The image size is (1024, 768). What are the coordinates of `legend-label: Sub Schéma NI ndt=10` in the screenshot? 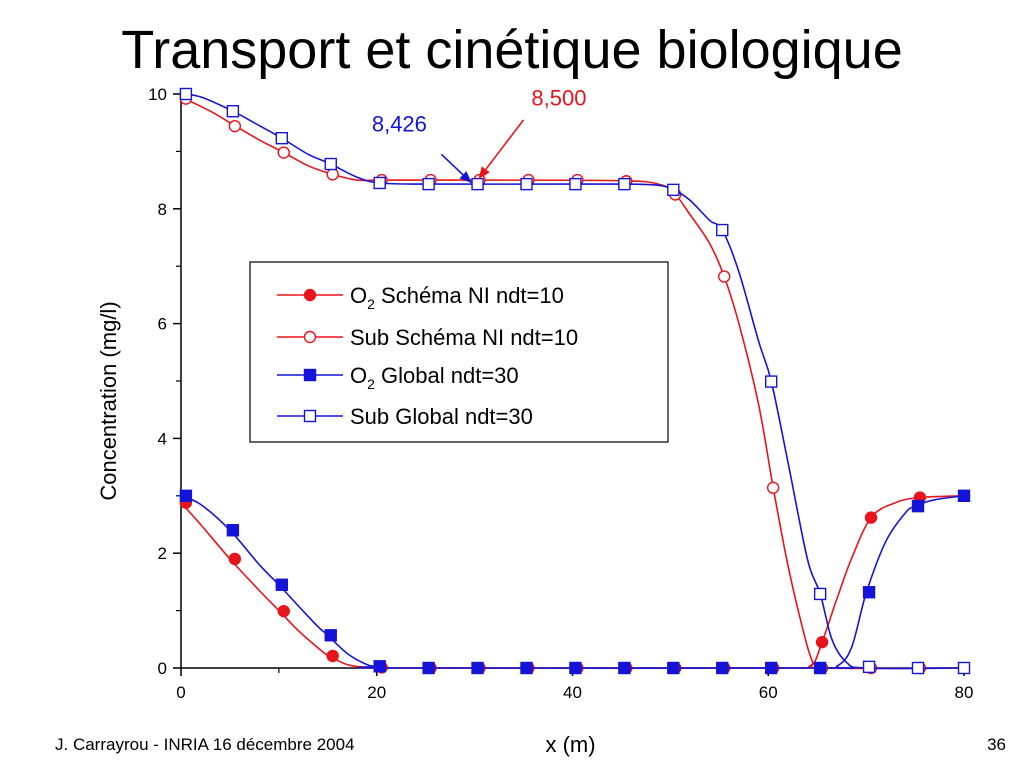 It's located at (464, 337).